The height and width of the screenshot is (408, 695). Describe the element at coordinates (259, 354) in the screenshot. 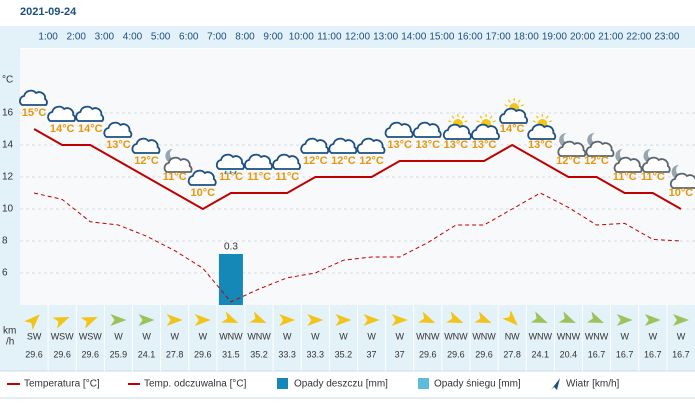

I see `wind-speed: 35.2` at that location.